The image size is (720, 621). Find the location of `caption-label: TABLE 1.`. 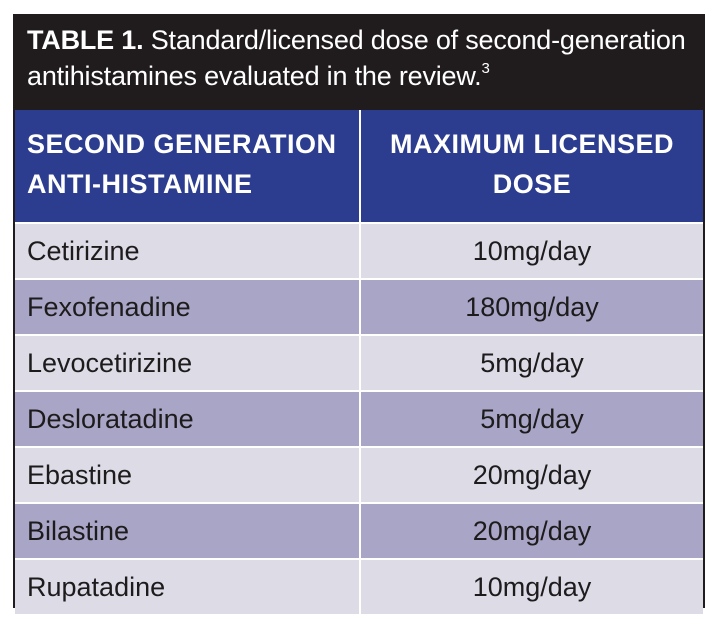

caption-label: TABLE 1. is located at coordinates (85, 40).